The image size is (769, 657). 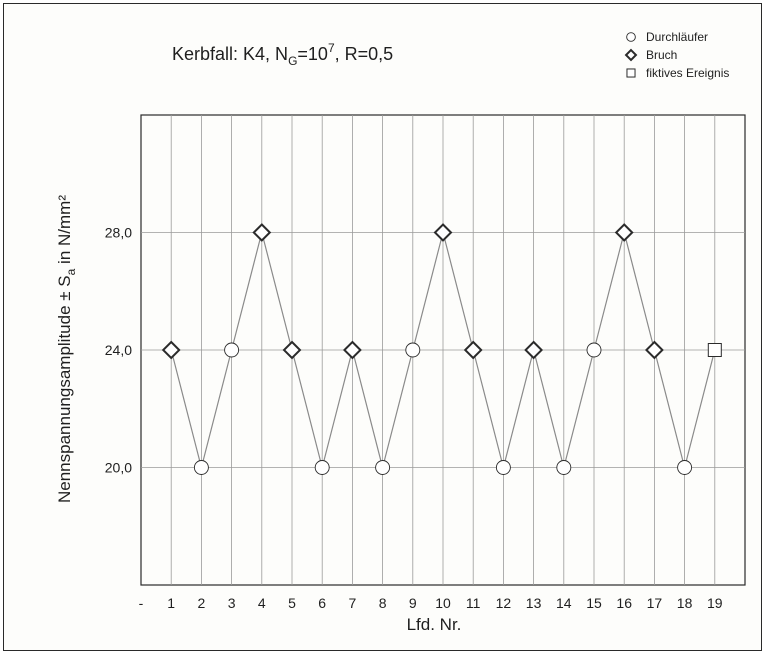 What do you see at coordinates (292, 603) in the screenshot?
I see `x-tick-label: 5` at bounding box center [292, 603].